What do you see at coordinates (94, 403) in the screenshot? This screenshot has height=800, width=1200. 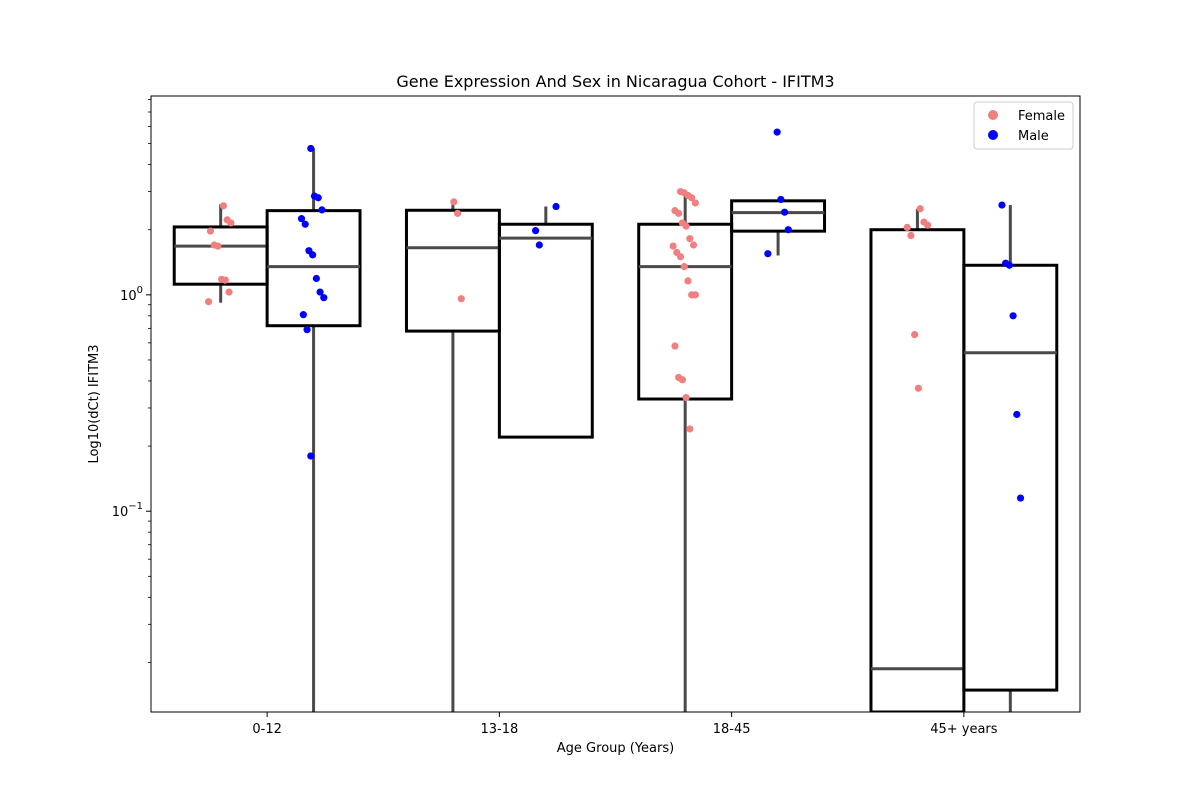 I see `y-axis-label: Log10(dCt) IFITM3` at bounding box center [94, 403].